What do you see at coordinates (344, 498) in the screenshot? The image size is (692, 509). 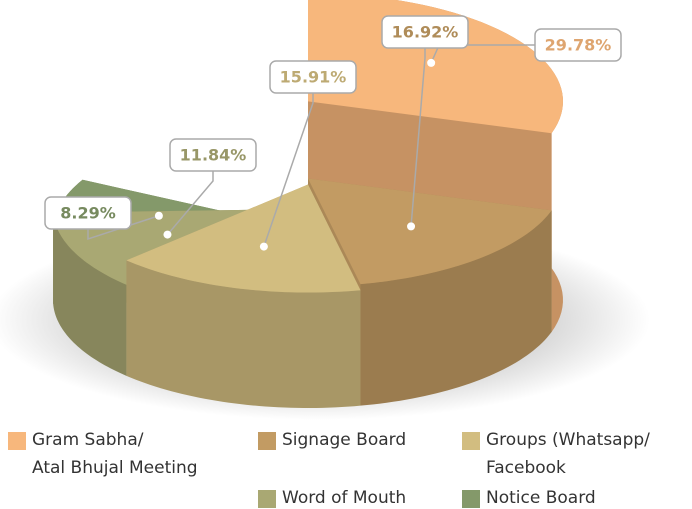 I see `legend-label: Word of Mouth` at bounding box center [344, 498].